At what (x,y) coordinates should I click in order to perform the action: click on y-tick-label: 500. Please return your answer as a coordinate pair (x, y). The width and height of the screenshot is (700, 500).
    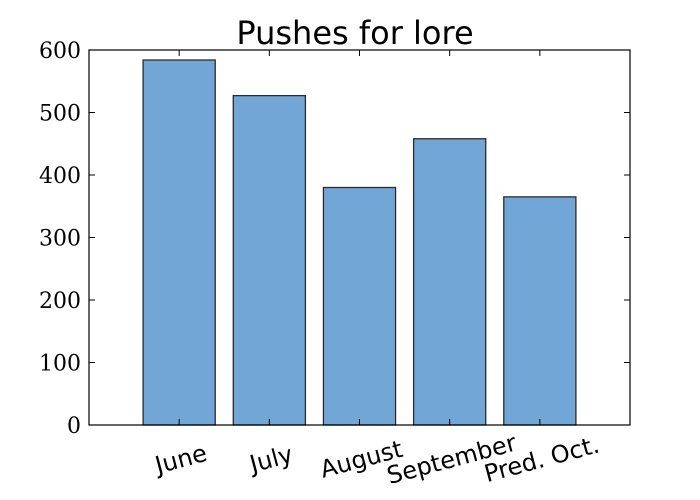
    Looking at the image, I should click on (60, 114).